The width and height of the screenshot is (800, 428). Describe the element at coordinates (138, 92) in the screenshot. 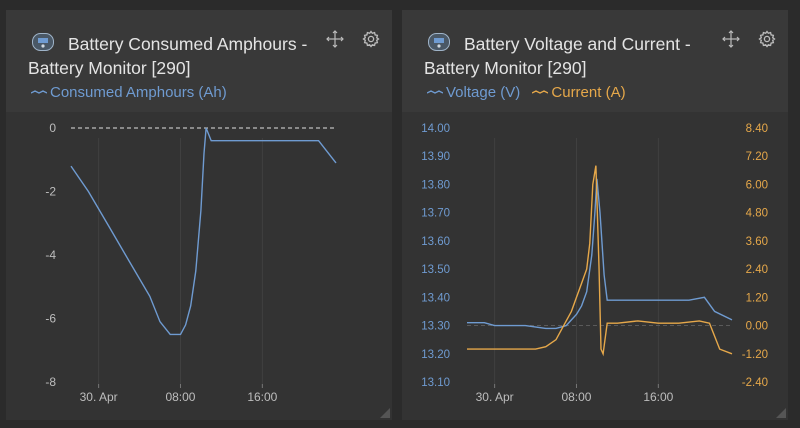

I see `legend-label: Consumed Amphours (Ah)` at that location.